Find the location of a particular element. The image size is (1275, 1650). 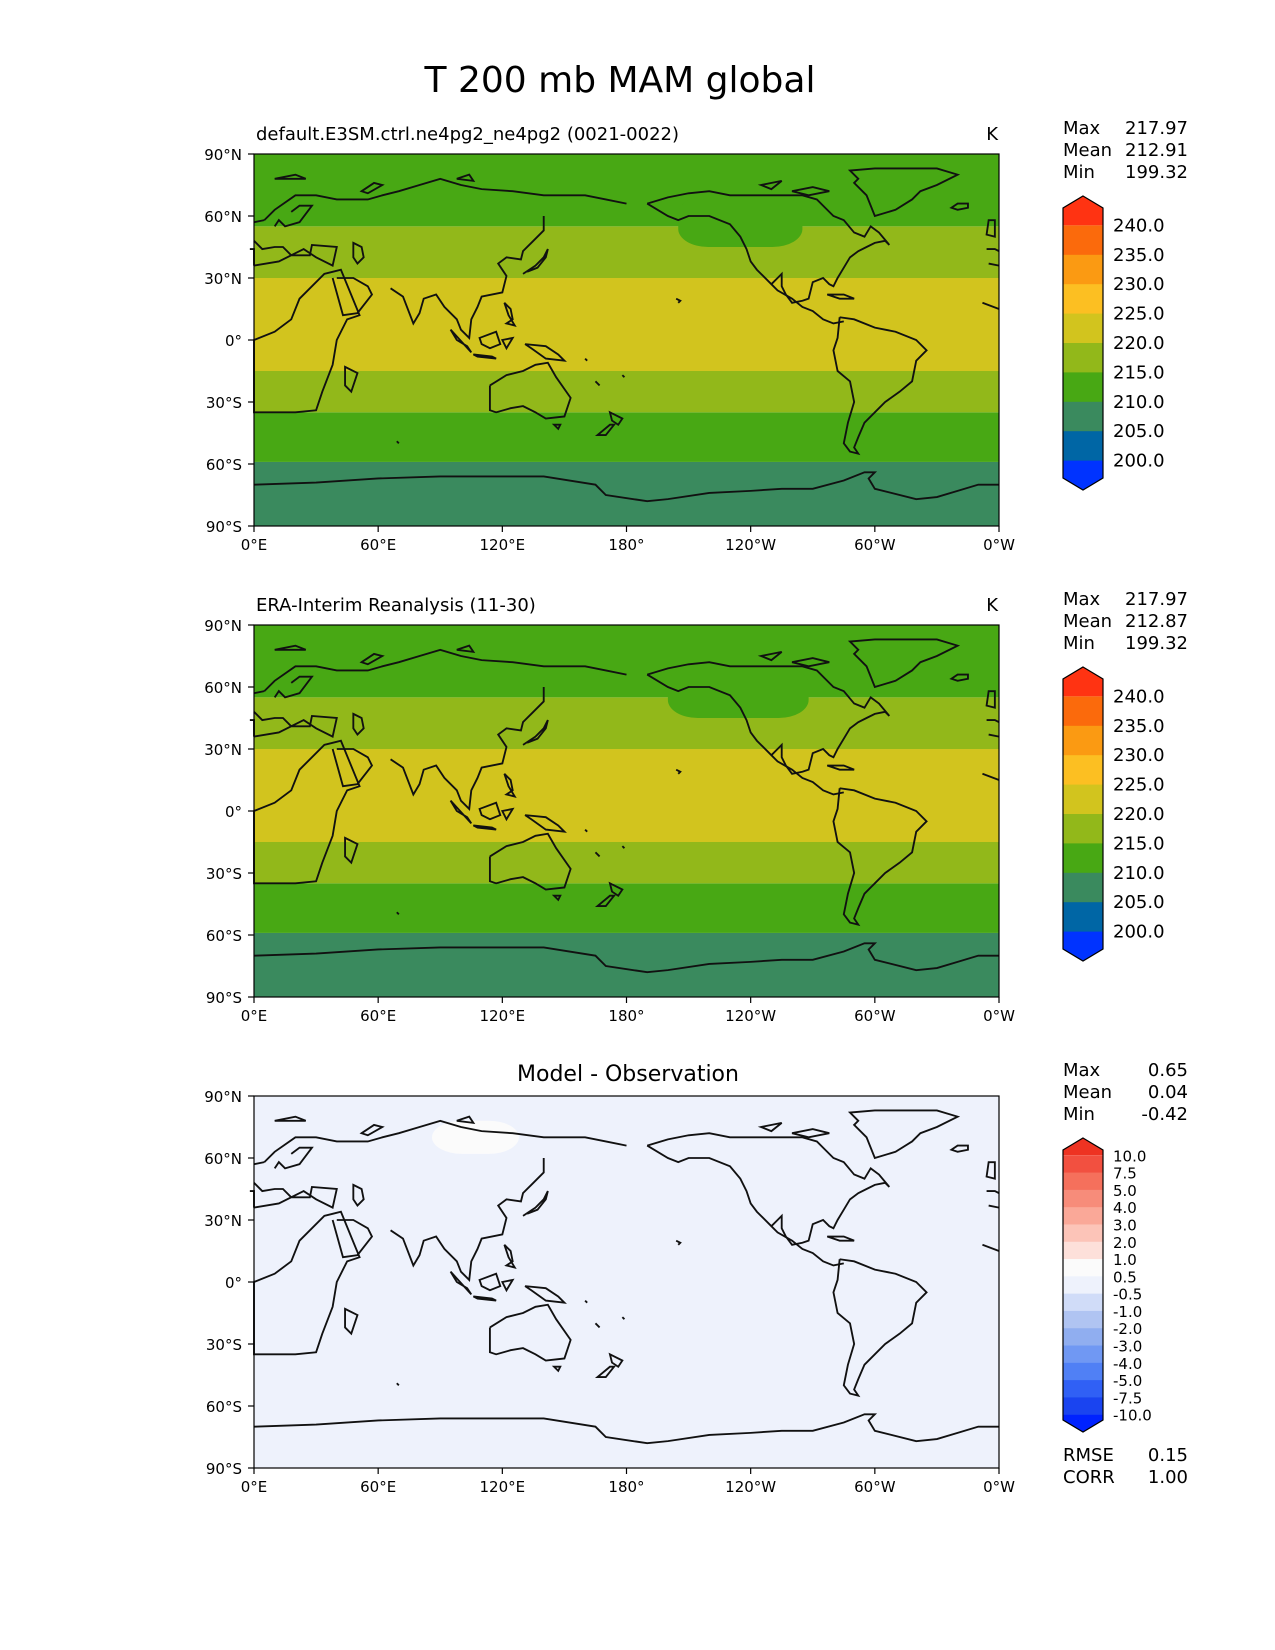

stats-block: Max 217.97 Mean 212.87 Min 199.32 is located at coordinates (1125, 621).